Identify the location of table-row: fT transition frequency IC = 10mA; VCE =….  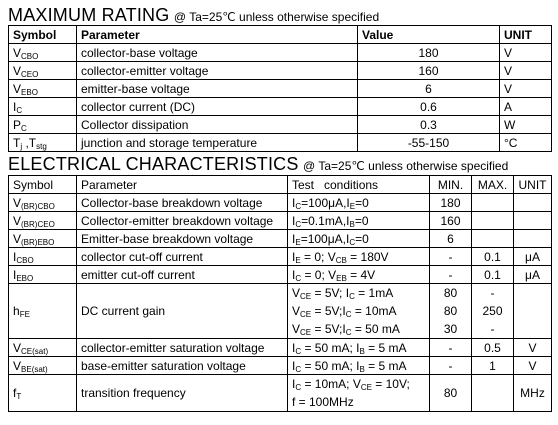
(280, 393).